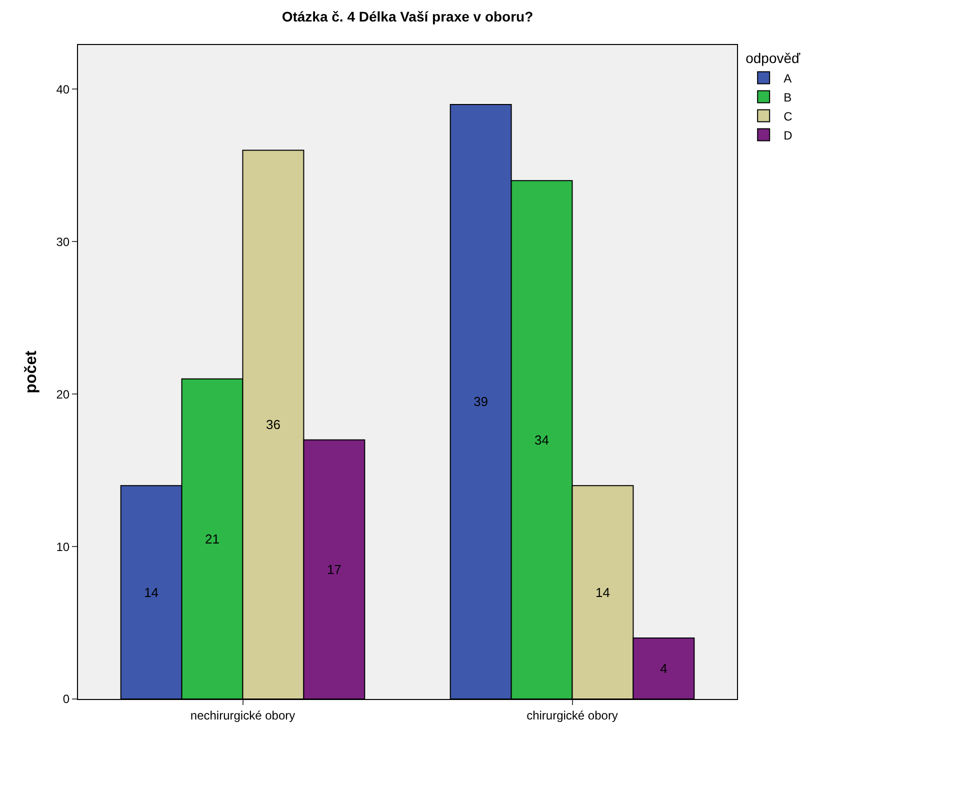 The width and height of the screenshot is (979, 785). Describe the element at coordinates (664, 668) in the screenshot. I see `data-label: 4` at that location.